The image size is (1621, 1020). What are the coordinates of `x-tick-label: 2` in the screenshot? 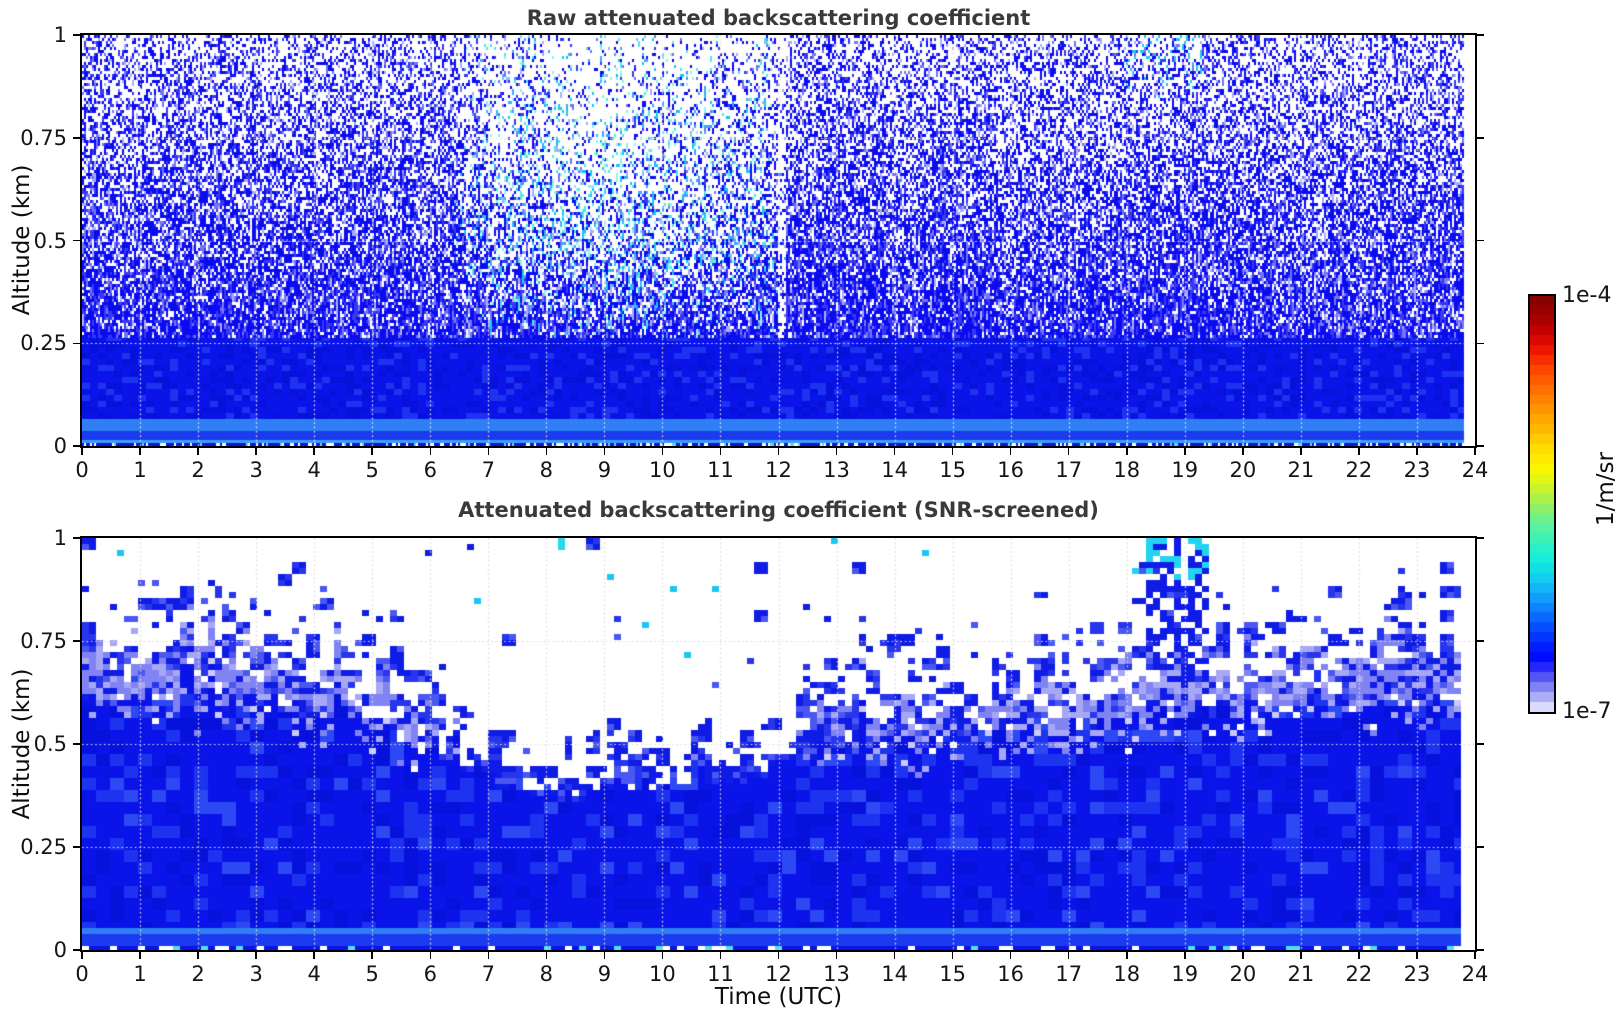 It's located at (198, 974).